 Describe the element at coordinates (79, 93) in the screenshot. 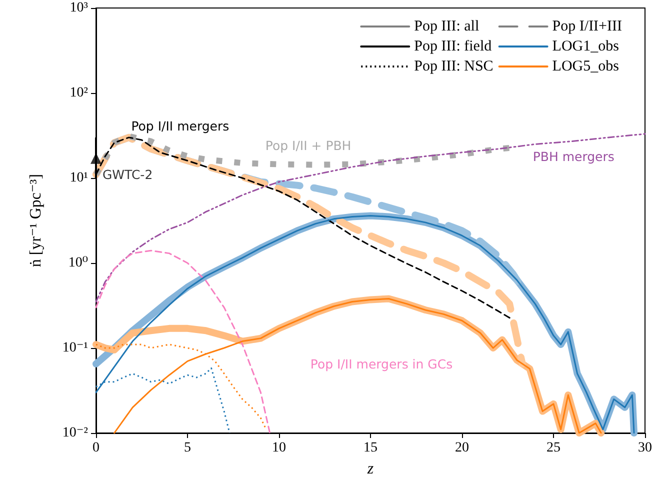

I see `y-tick-label: 10²` at that location.